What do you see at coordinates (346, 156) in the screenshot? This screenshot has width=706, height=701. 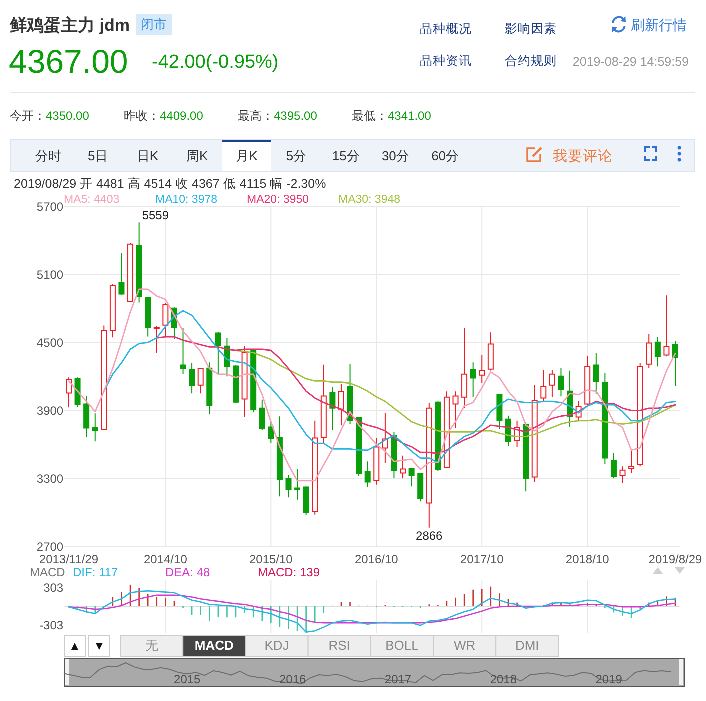 I see `text: 15分` at bounding box center [346, 156].